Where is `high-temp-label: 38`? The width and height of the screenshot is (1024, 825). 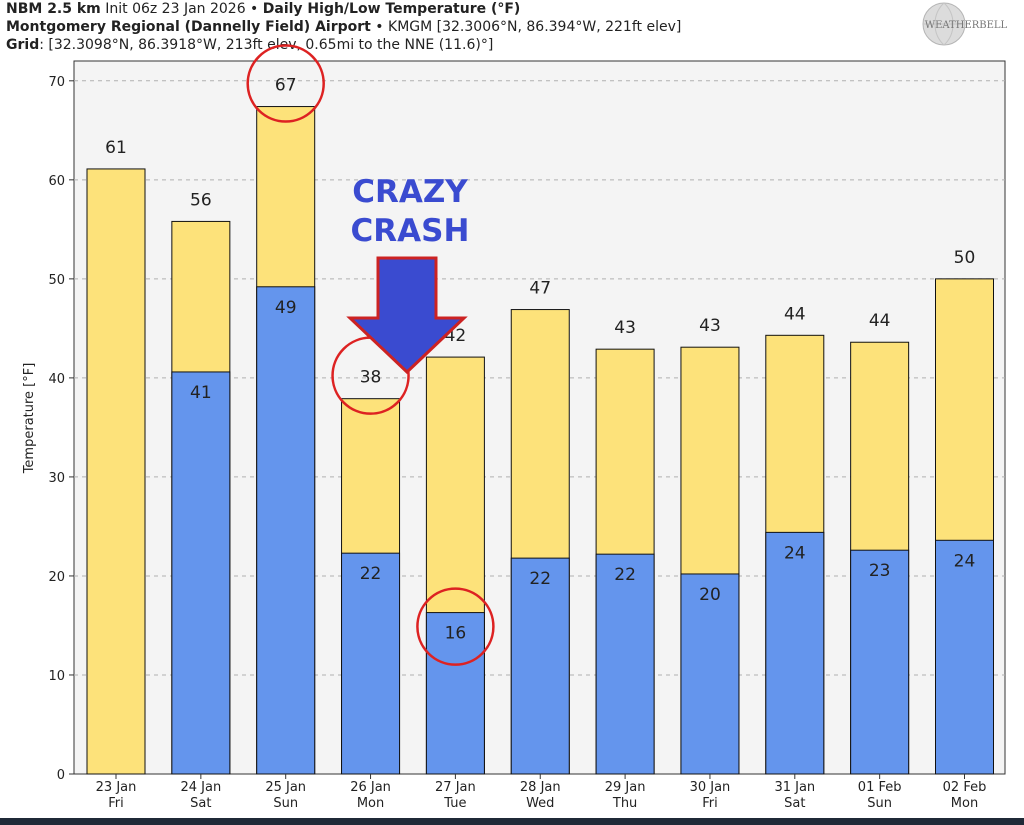 high-temp-label: 38 is located at coordinates (371, 378).